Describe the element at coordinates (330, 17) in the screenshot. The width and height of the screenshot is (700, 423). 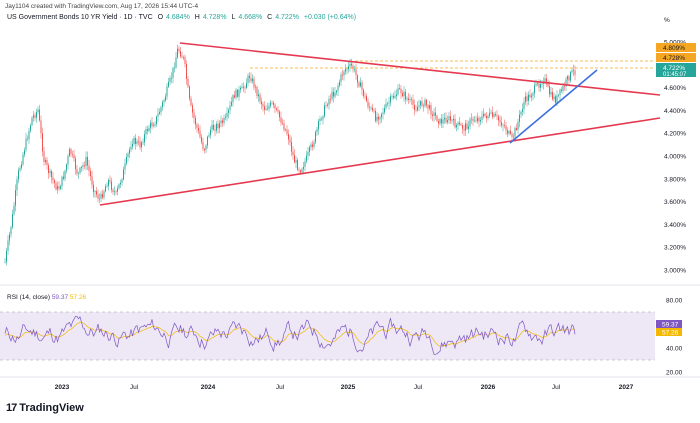
I see `change-value: +0.030 (+0.64%)` at that location.